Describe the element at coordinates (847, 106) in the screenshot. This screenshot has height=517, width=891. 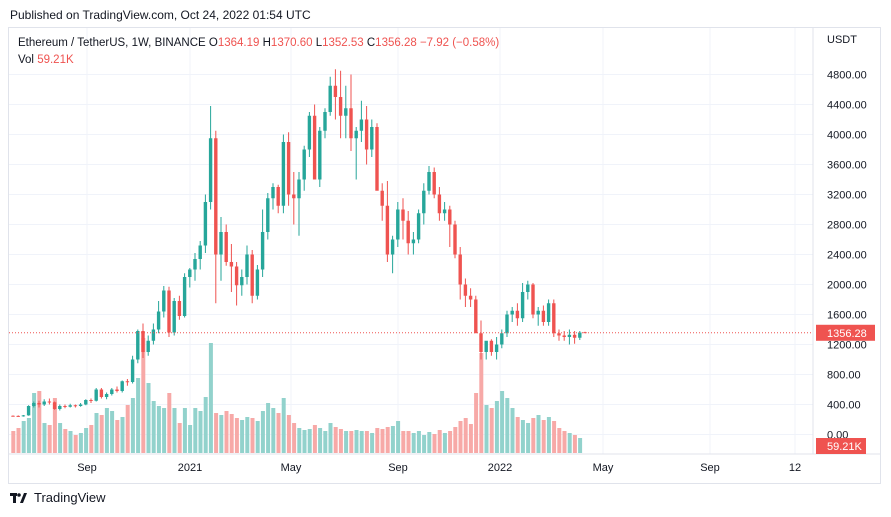
I see `y-tick-label: 4400.00` at that location.